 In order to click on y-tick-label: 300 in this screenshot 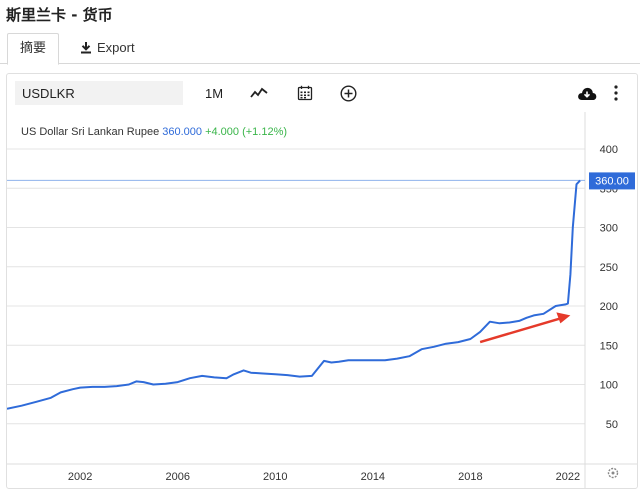, I will do `click(609, 229)`.